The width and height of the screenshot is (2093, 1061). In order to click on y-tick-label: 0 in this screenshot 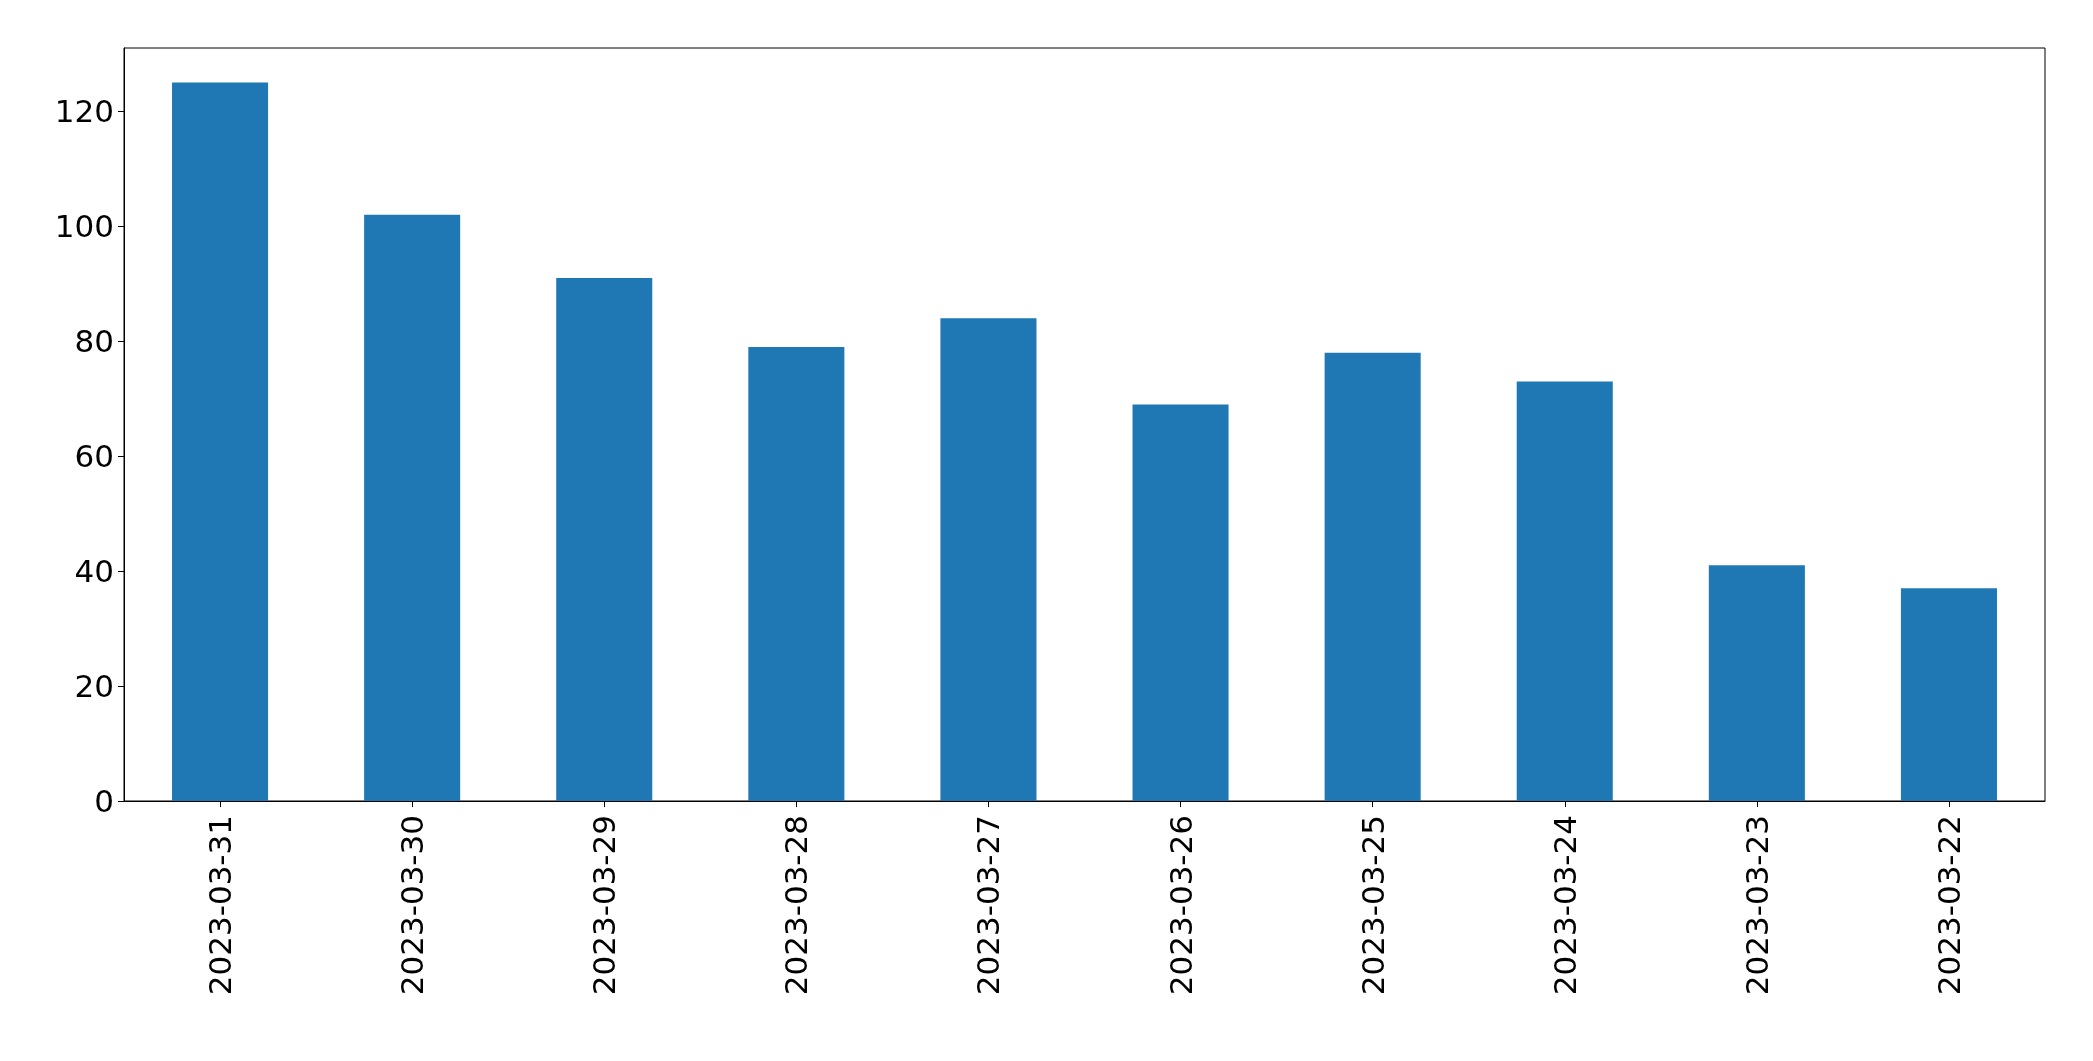, I will do `click(104, 801)`.